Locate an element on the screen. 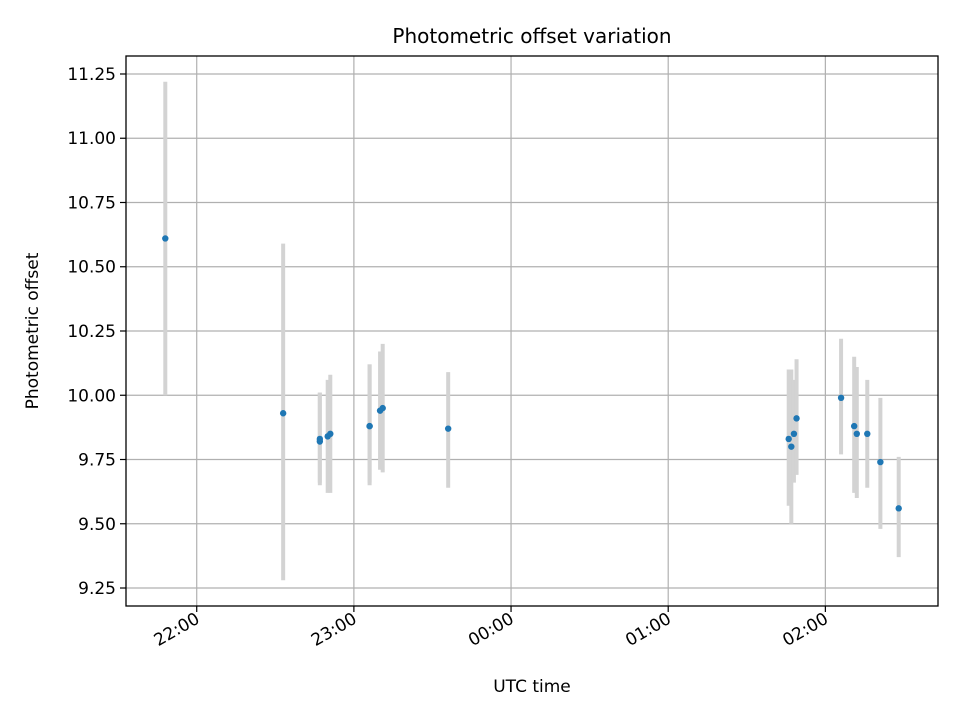 This screenshot has height=720, width=960. y-tick-label: 10.25 is located at coordinates (91, 332).